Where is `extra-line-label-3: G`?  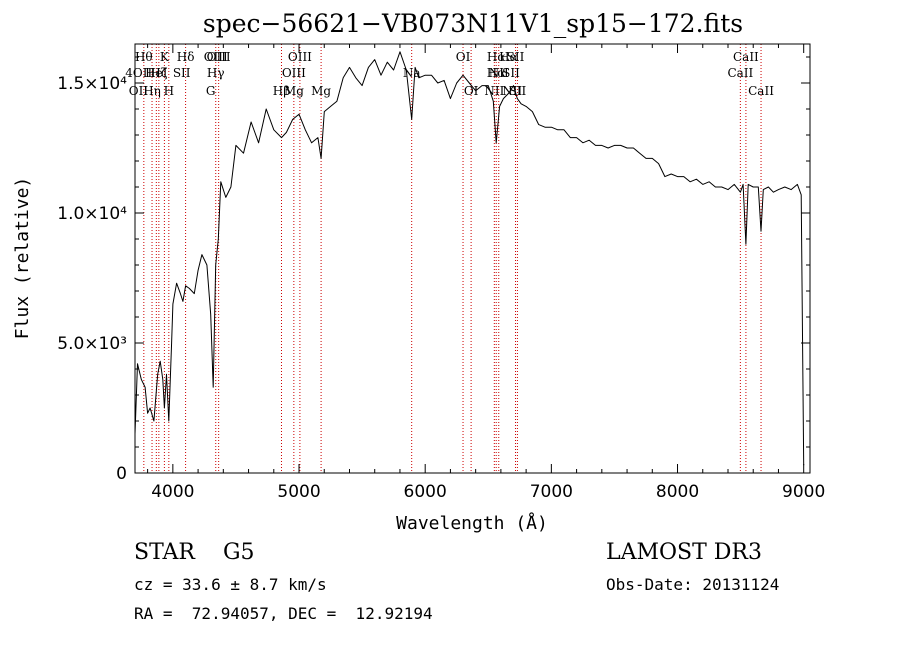
extra-line-label-3: G is located at coordinates (211, 91).